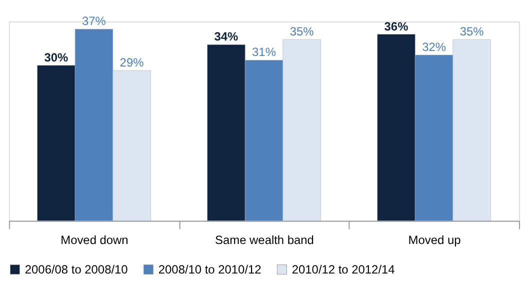  Describe the element at coordinates (226, 37) in the screenshot. I see `data-label: 34%` at that location.